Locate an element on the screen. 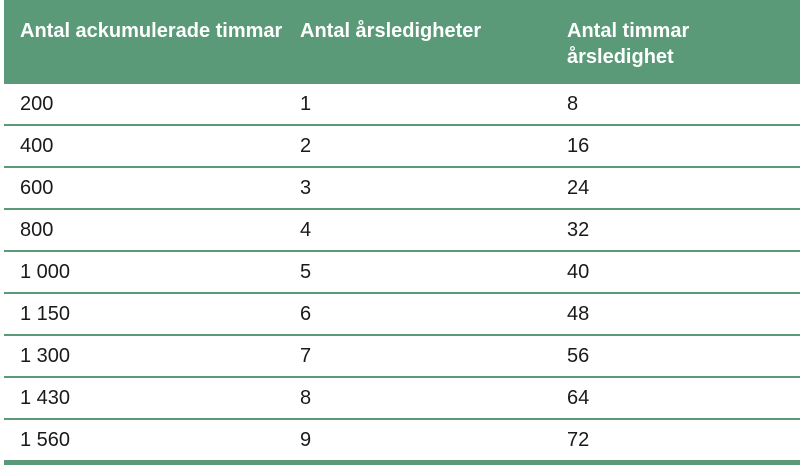 The width and height of the screenshot is (804, 465). header-accumulated-hours: Antal ackumulerade timmar is located at coordinates (144, 42).